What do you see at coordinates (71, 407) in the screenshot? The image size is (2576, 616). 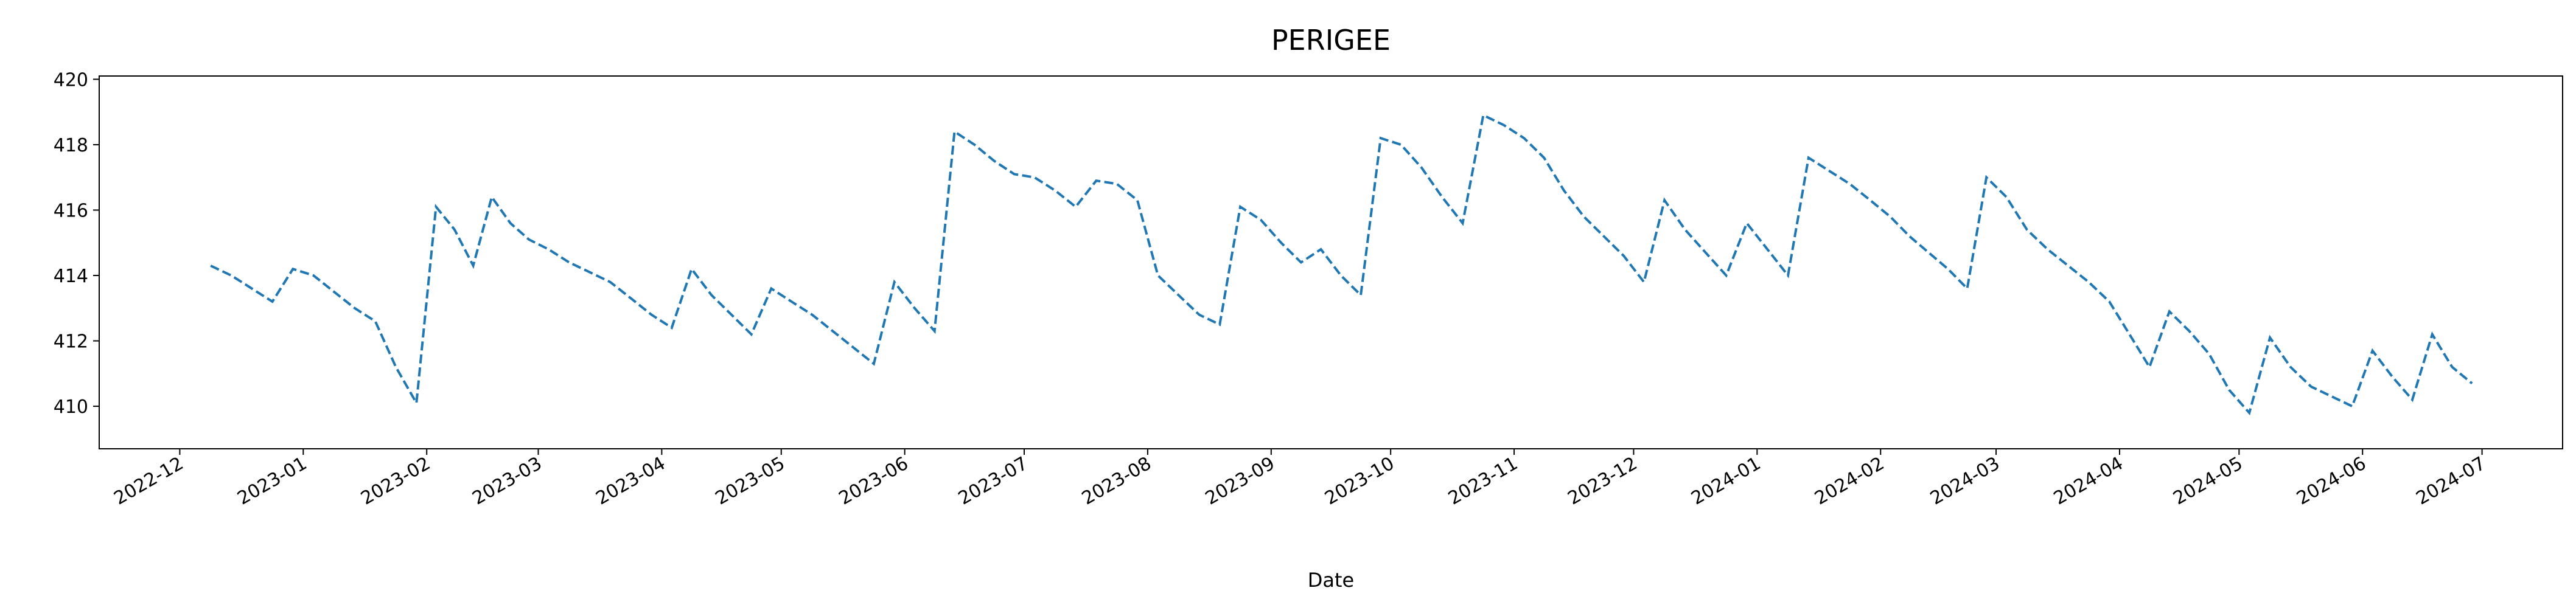 I see `y-tick-label: 410` at bounding box center [71, 407].